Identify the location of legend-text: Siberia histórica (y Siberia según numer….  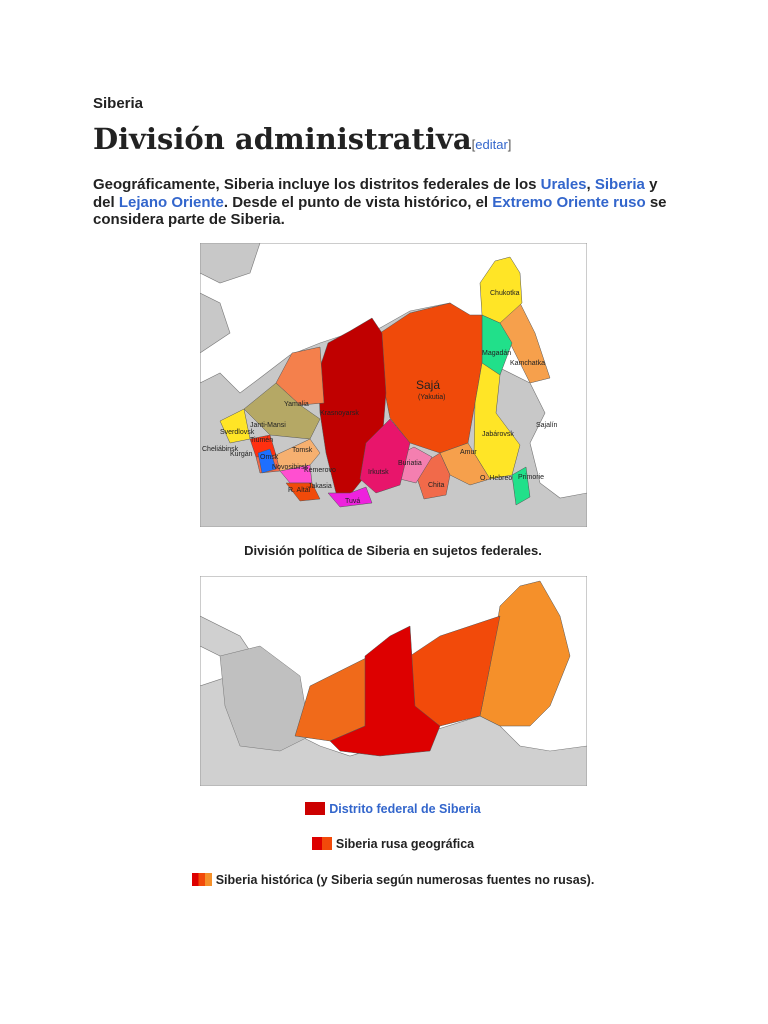
(405, 880).